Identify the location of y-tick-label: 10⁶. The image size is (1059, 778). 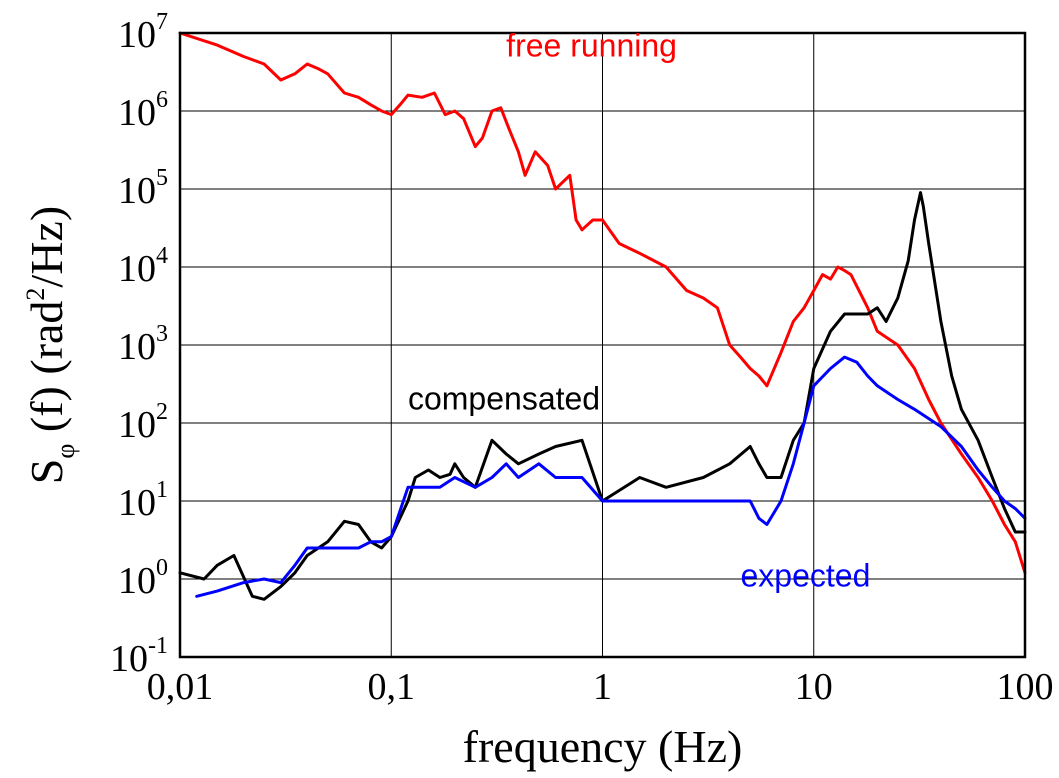
(143, 110).